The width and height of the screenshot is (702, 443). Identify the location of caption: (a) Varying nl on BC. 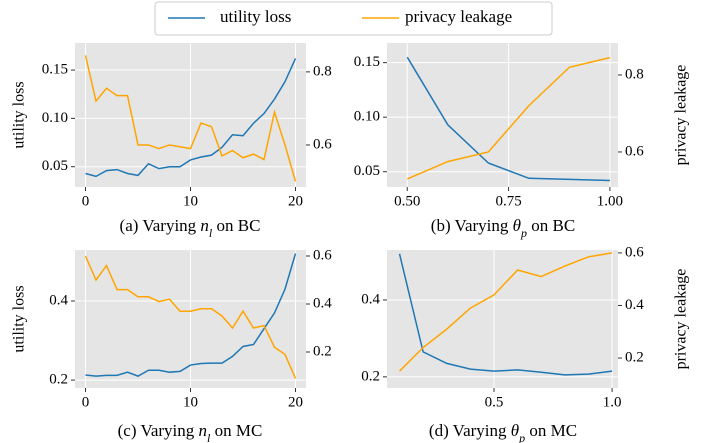
(190, 228).